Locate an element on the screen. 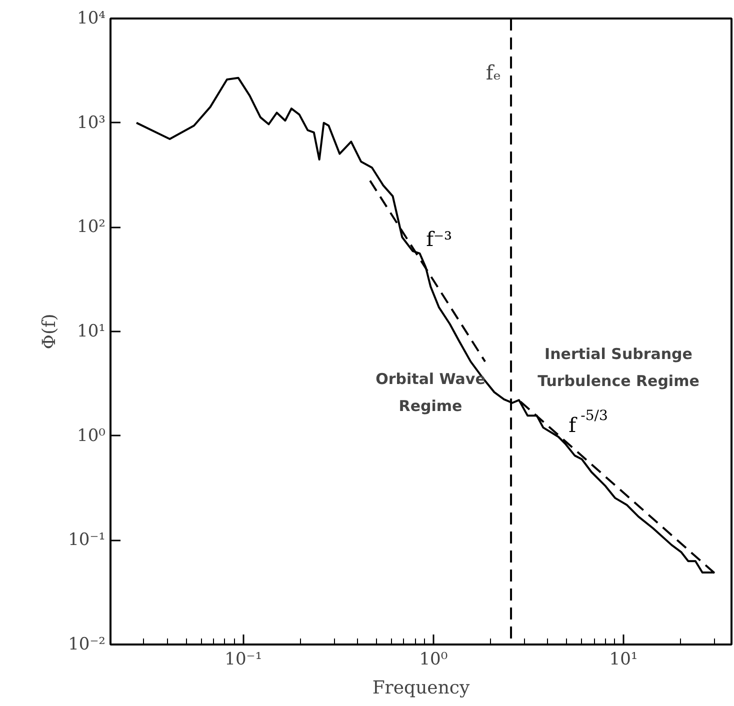 The width and height of the screenshot is (734, 706). y-axis-title: Φ(f) is located at coordinates (49, 332).